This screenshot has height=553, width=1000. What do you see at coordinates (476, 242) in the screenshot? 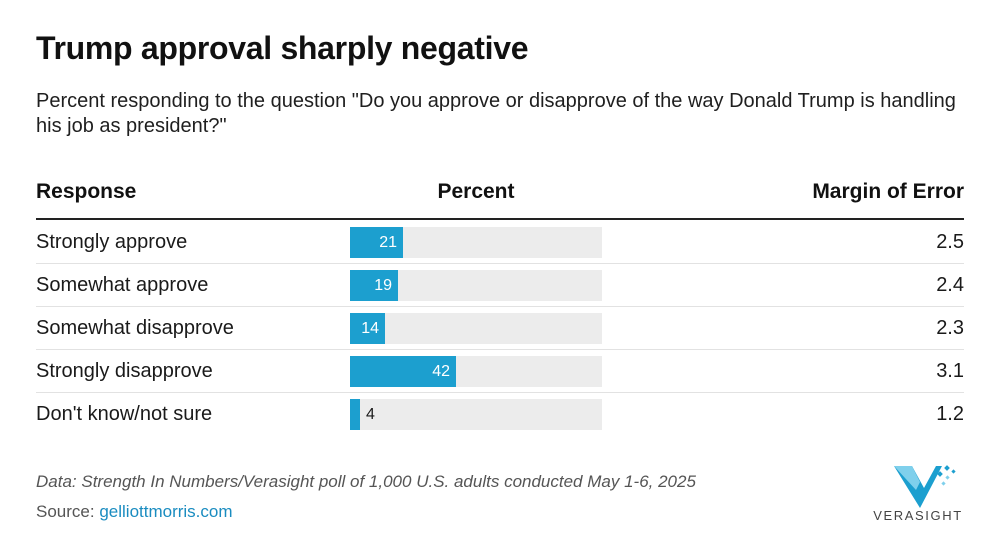
I see `bar-track: 21` at bounding box center [476, 242].